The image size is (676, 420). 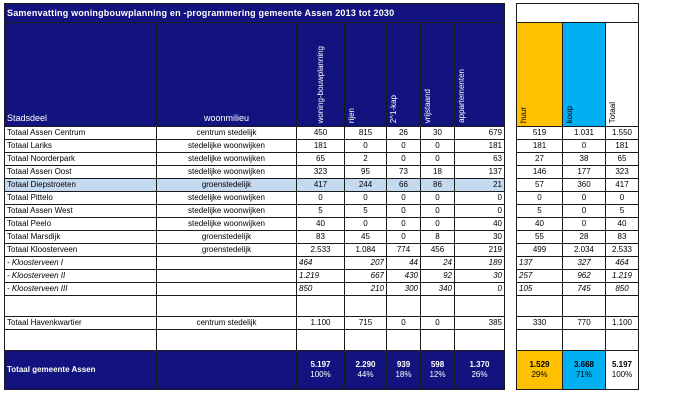 I want to click on cell-plan: 323, so click(x=320, y=172).